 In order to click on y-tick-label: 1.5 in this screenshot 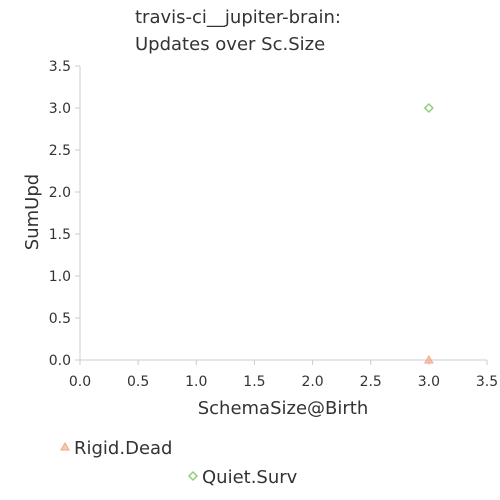, I will do `click(60, 235)`.